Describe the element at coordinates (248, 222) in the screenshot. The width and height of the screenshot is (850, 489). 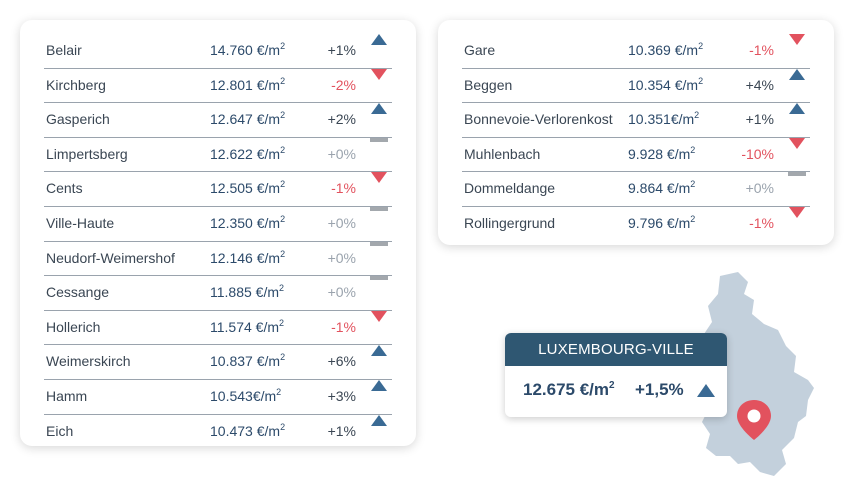
I see `price-per-m2: 12.350 €/m2` at that location.